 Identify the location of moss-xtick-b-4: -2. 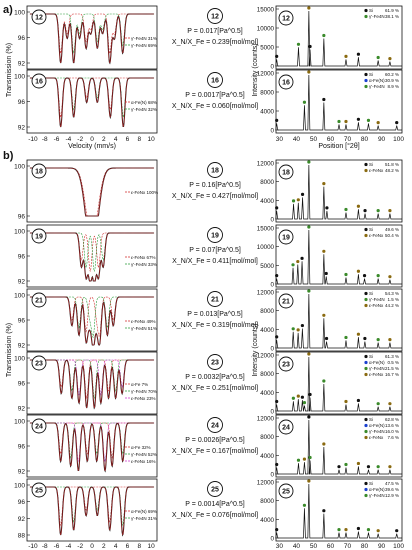
(80, 546).